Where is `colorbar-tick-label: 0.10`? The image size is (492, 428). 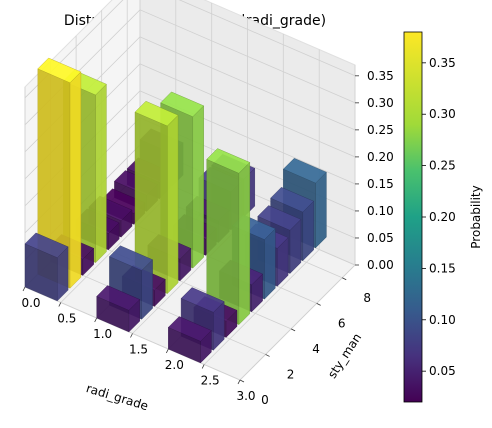
colorbar-tick-label: 0.10 is located at coordinates (442, 320).